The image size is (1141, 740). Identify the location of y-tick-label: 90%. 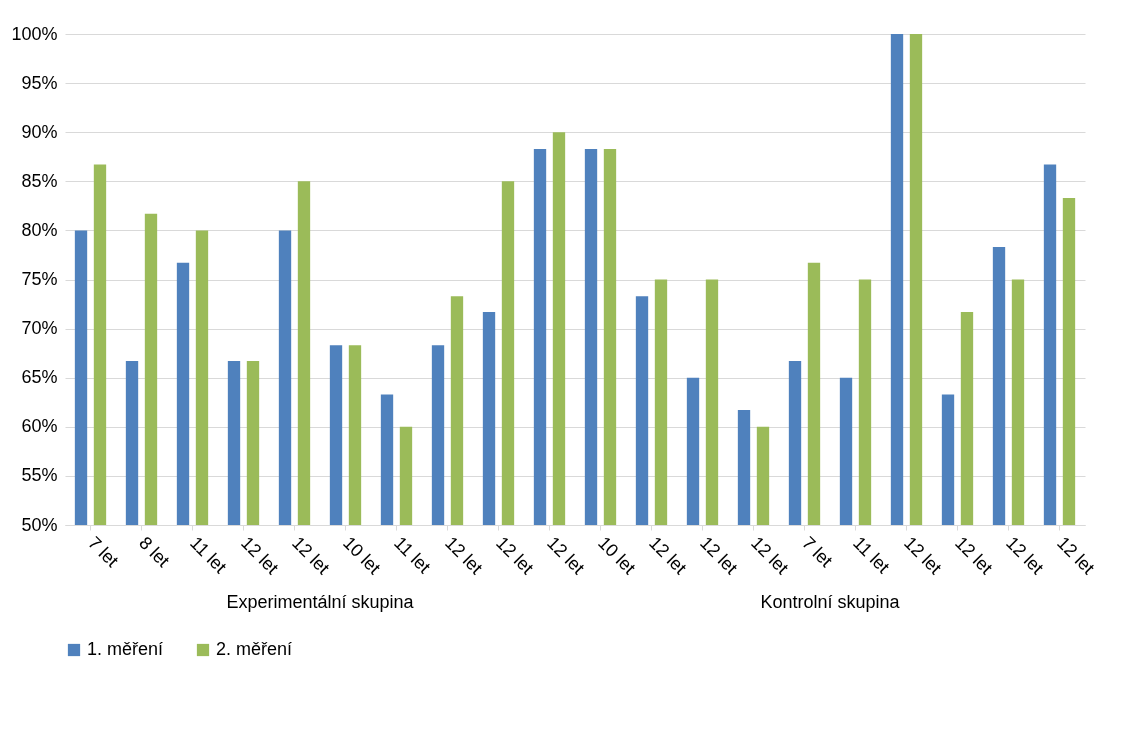
(39, 131).